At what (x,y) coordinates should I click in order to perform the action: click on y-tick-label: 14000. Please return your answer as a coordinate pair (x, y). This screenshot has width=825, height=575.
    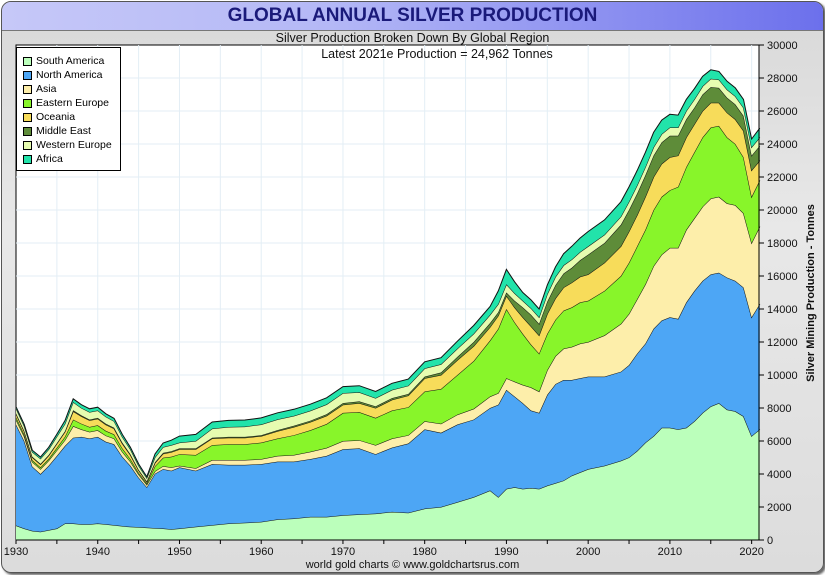
    Looking at the image, I should click on (782, 310).